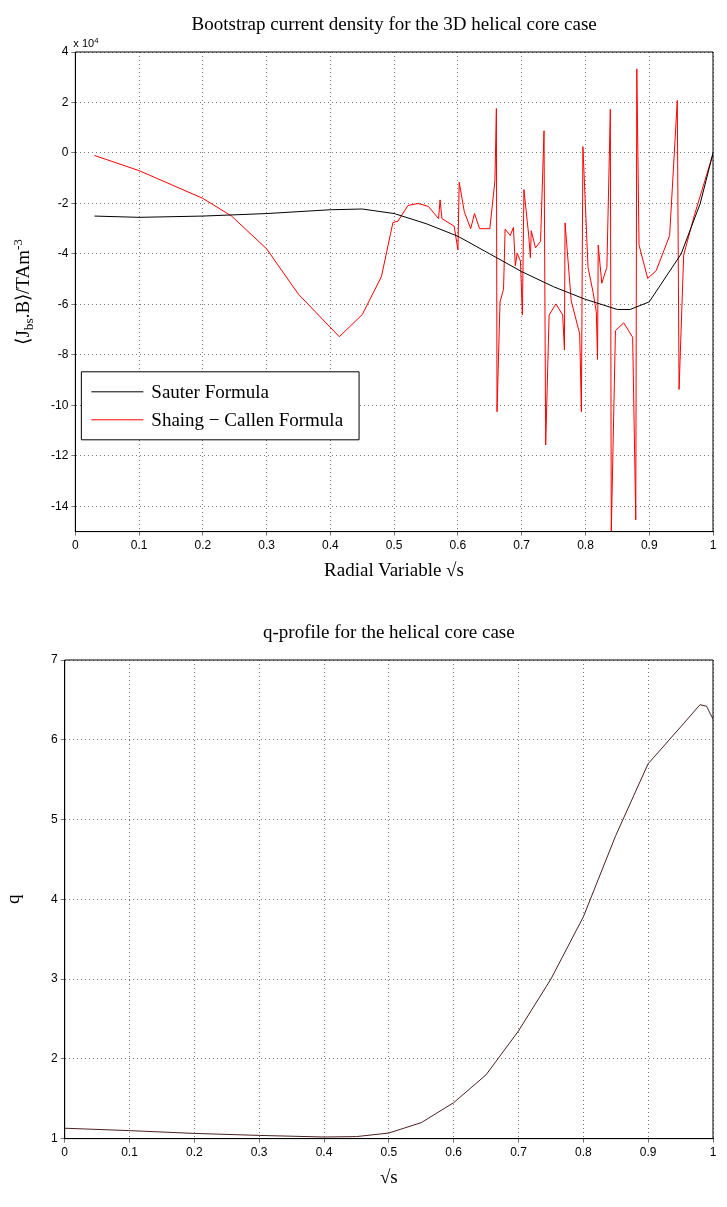 The width and height of the screenshot is (727, 1207). What do you see at coordinates (247, 419) in the screenshot?
I see `legend-label: Shaing − Callen Formula` at bounding box center [247, 419].